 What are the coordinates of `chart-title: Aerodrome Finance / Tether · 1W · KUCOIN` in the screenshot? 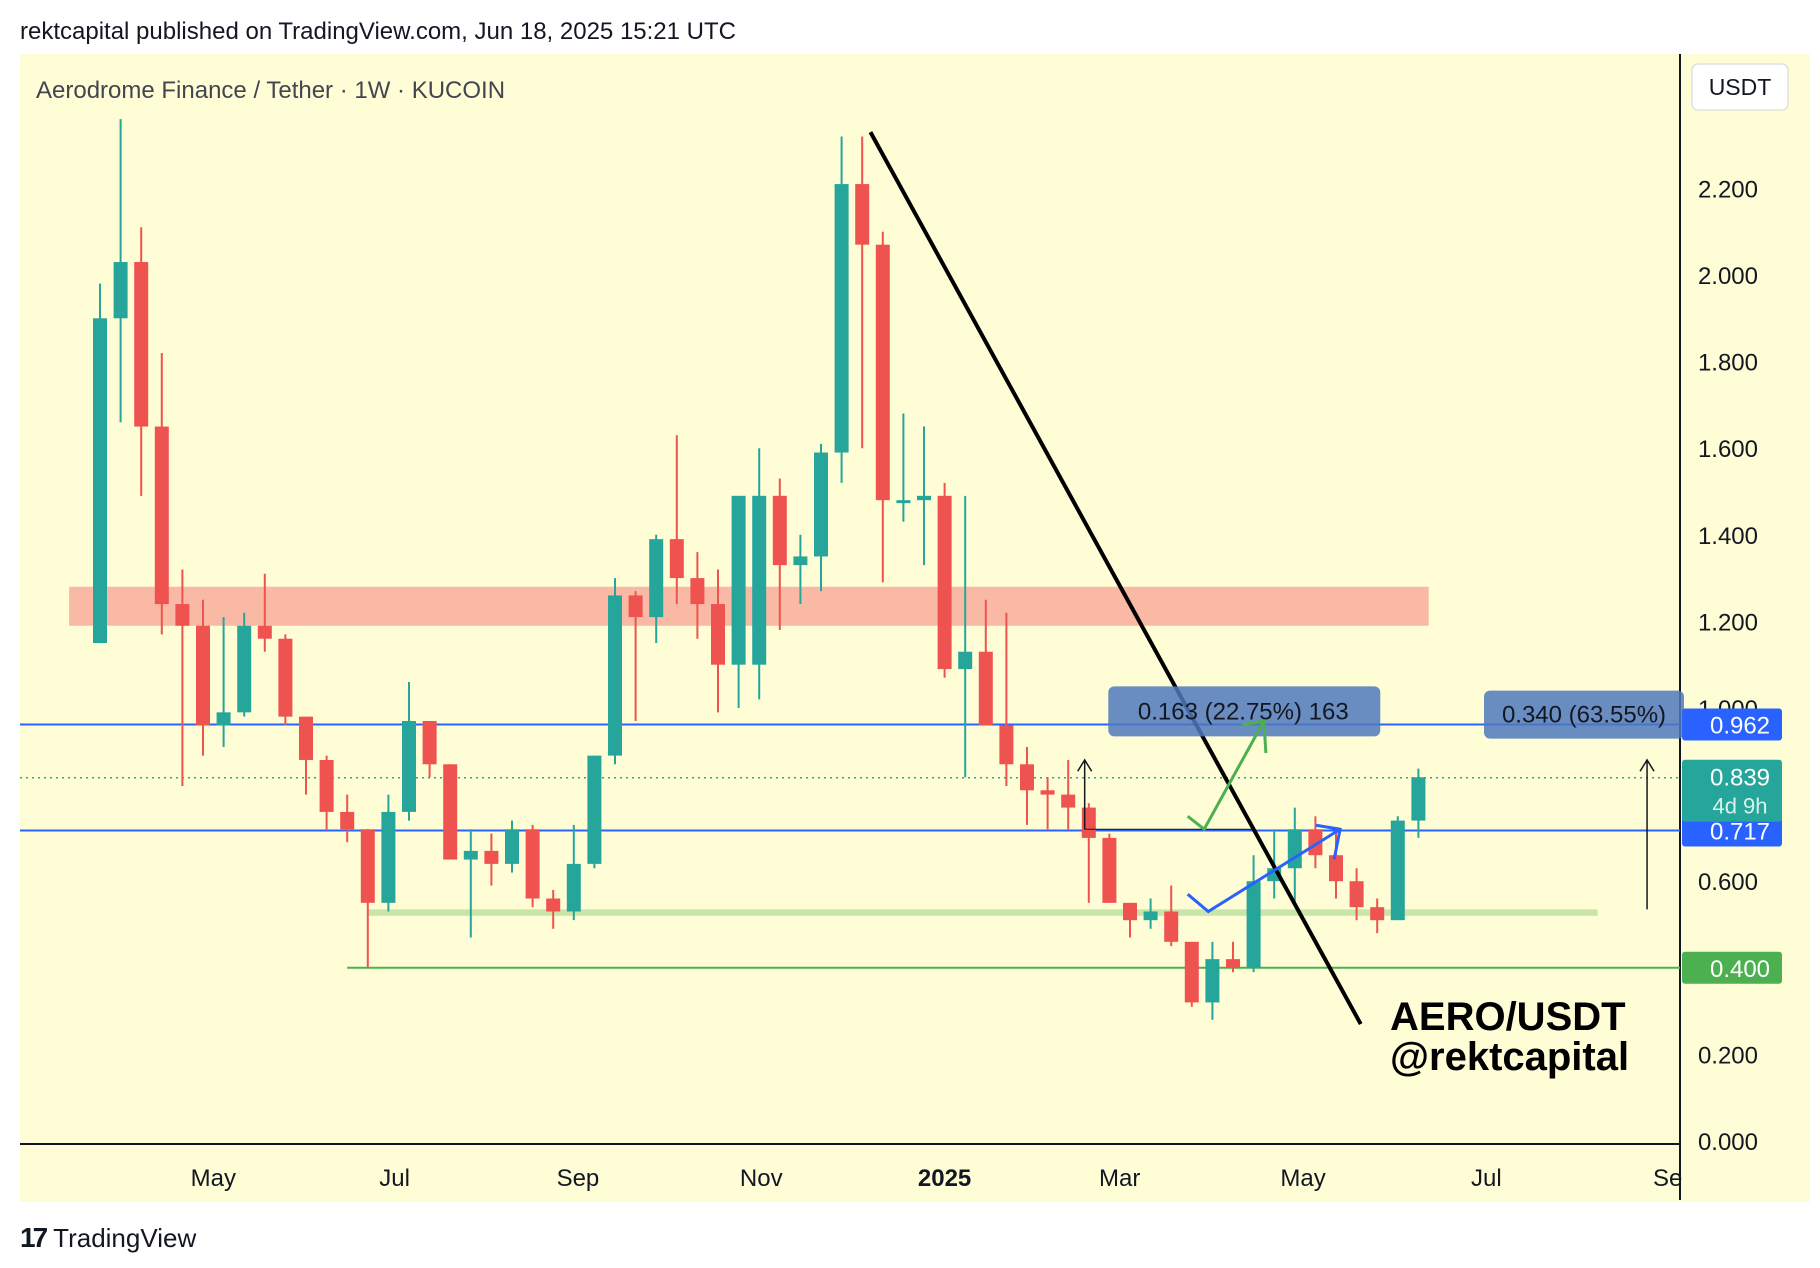 It's located at (270, 90).